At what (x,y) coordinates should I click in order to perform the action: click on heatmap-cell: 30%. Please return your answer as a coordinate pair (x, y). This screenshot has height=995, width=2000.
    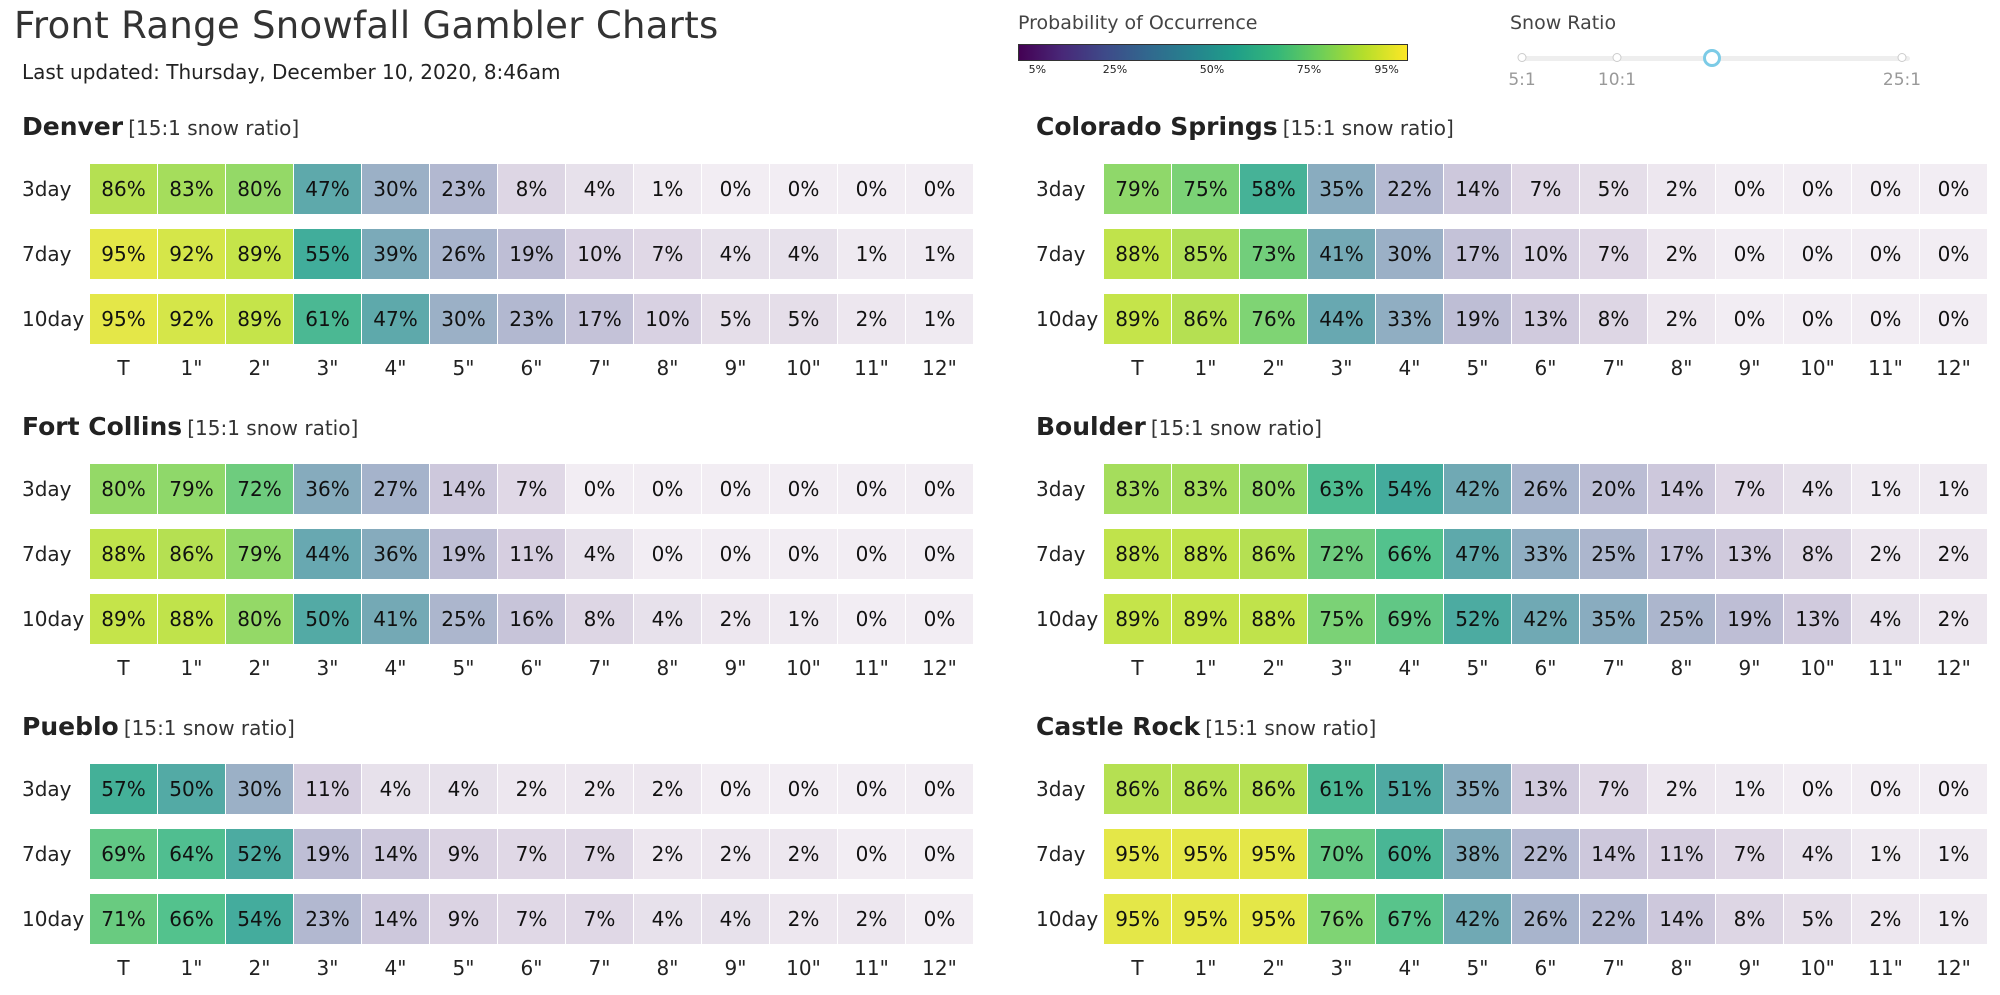
    Looking at the image, I should click on (1409, 254).